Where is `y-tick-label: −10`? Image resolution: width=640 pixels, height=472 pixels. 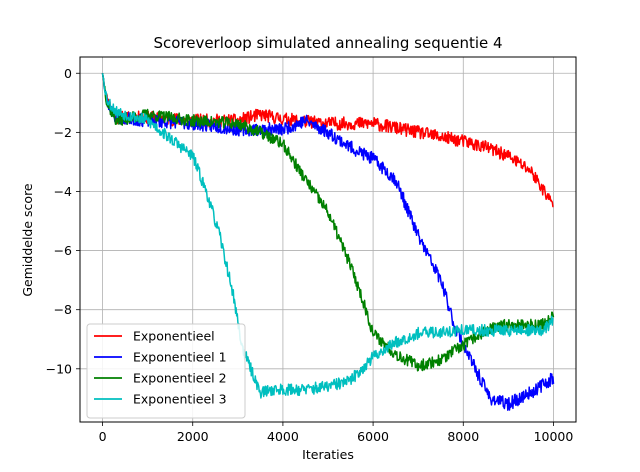 y-tick-label: −10 is located at coordinates (59, 368).